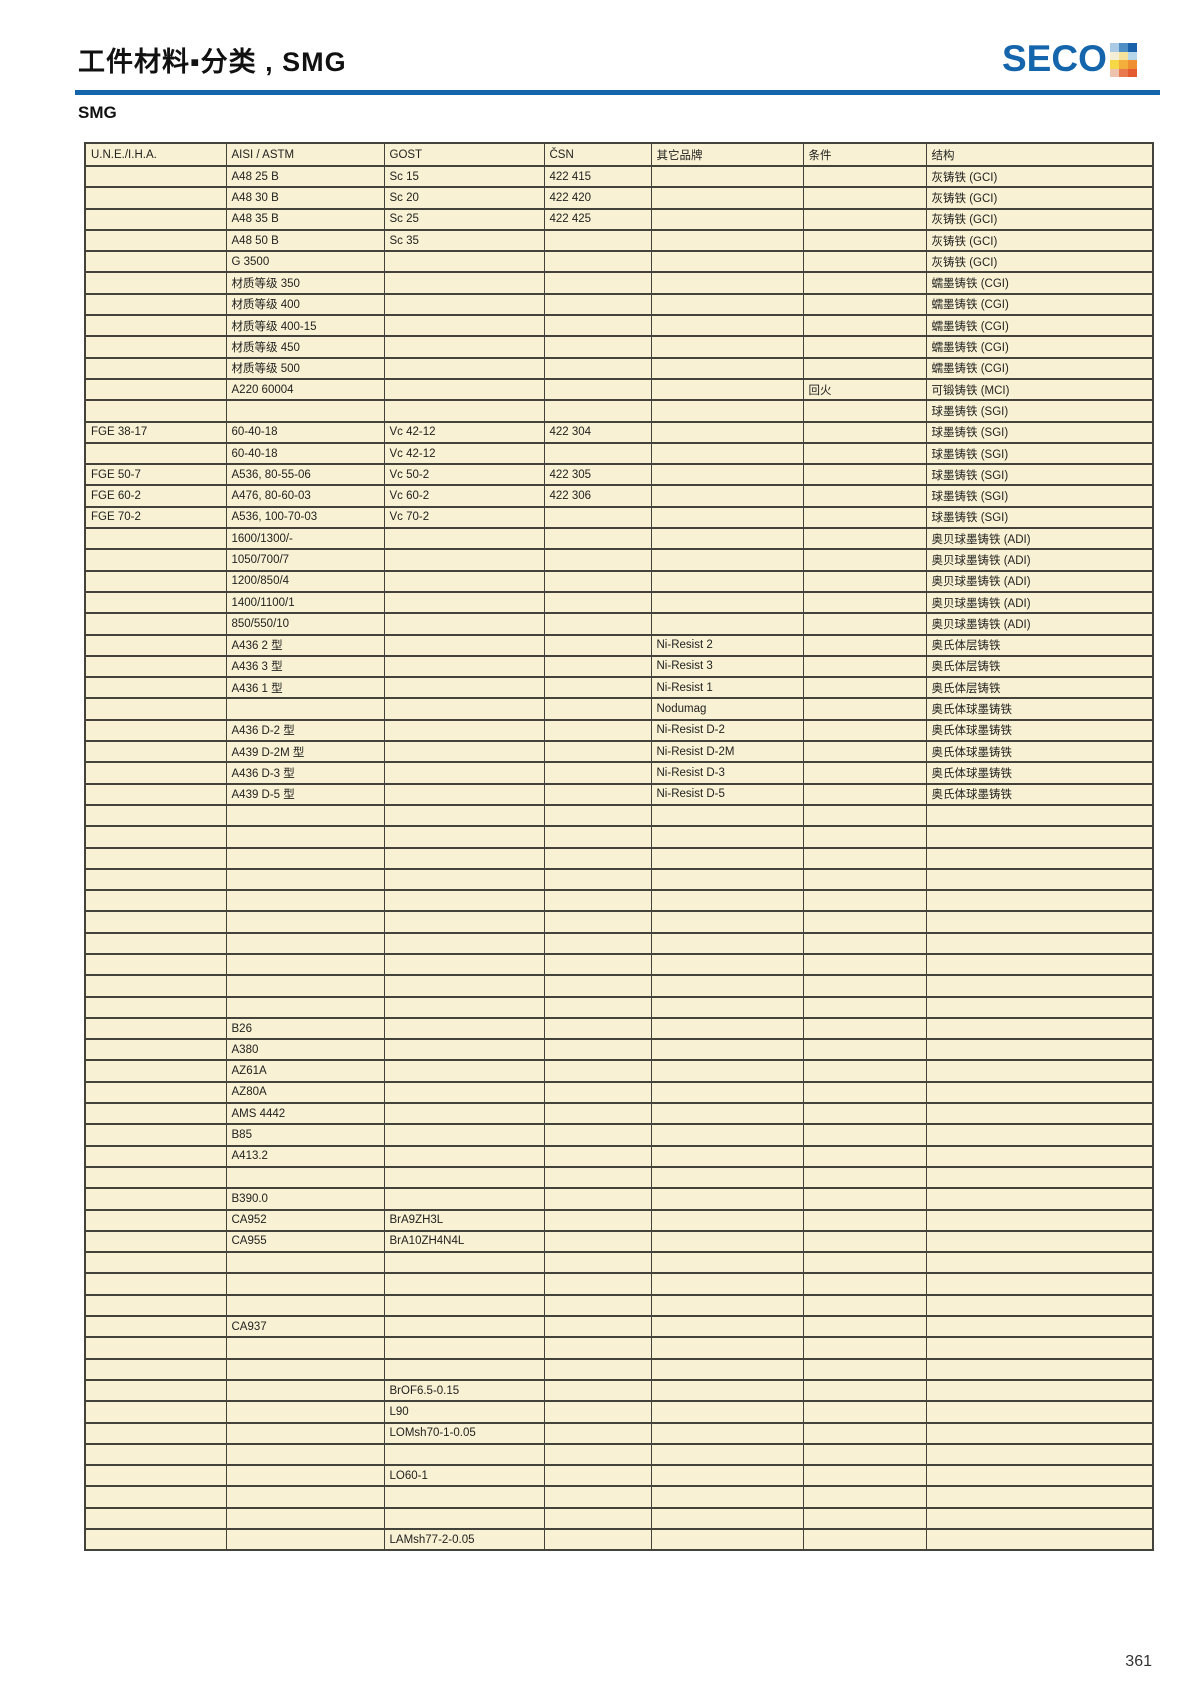 This screenshot has height=1697, width=1200. Describe the element at coordinates (618, 453) in the screenshot. I see `table-row: 60-40-18 Vc 42-12 球墨铸铁 (SGI)` at that location.